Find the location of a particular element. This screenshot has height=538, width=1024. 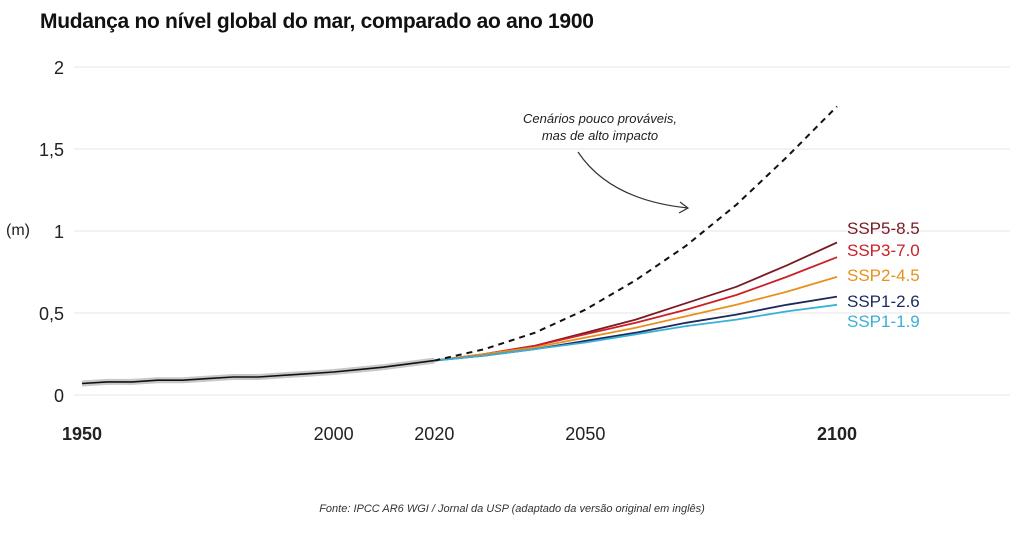

y-tick-label: 1,5 is located at coordinates (51, 150).